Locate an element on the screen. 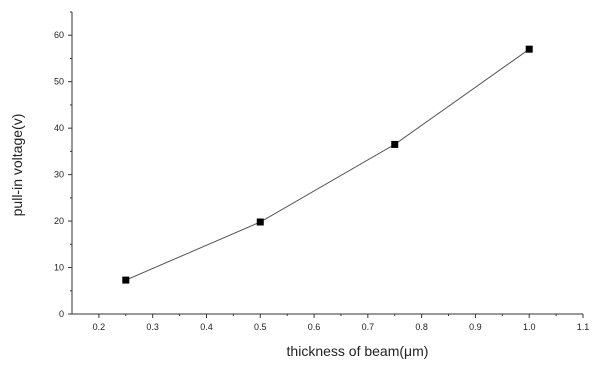 The height and width of the screenshot is (367, 592). x-tick-label: 1.1 is located at coordinates (583, 327).